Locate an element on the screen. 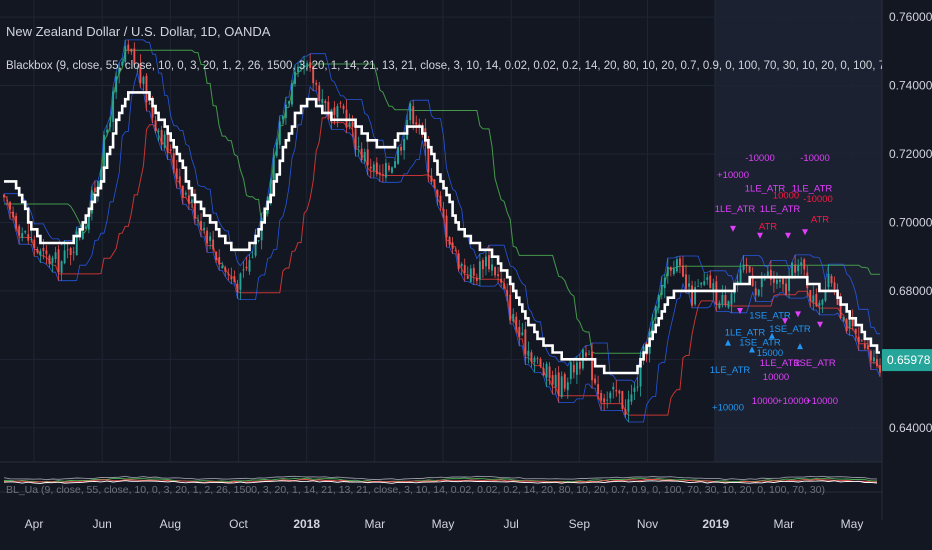  signal-label: ATR is located at coordinates (768, 226).